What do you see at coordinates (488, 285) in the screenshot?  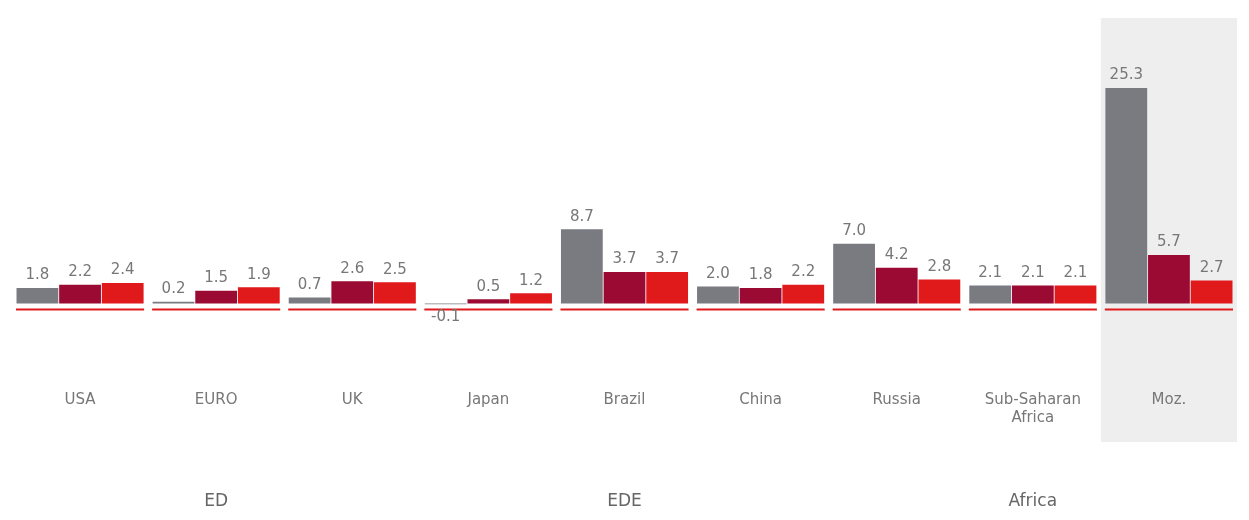 I see `data-label: 0.5` at bounding box center [488, 285].